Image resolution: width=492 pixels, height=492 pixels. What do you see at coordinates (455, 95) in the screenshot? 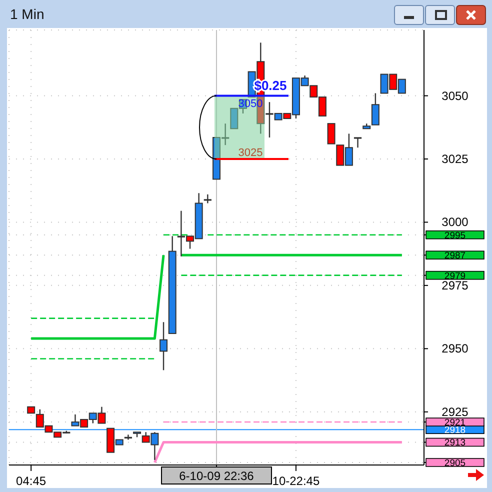
I see `y-tick-label: 3050` at bounding box center [455, 95].